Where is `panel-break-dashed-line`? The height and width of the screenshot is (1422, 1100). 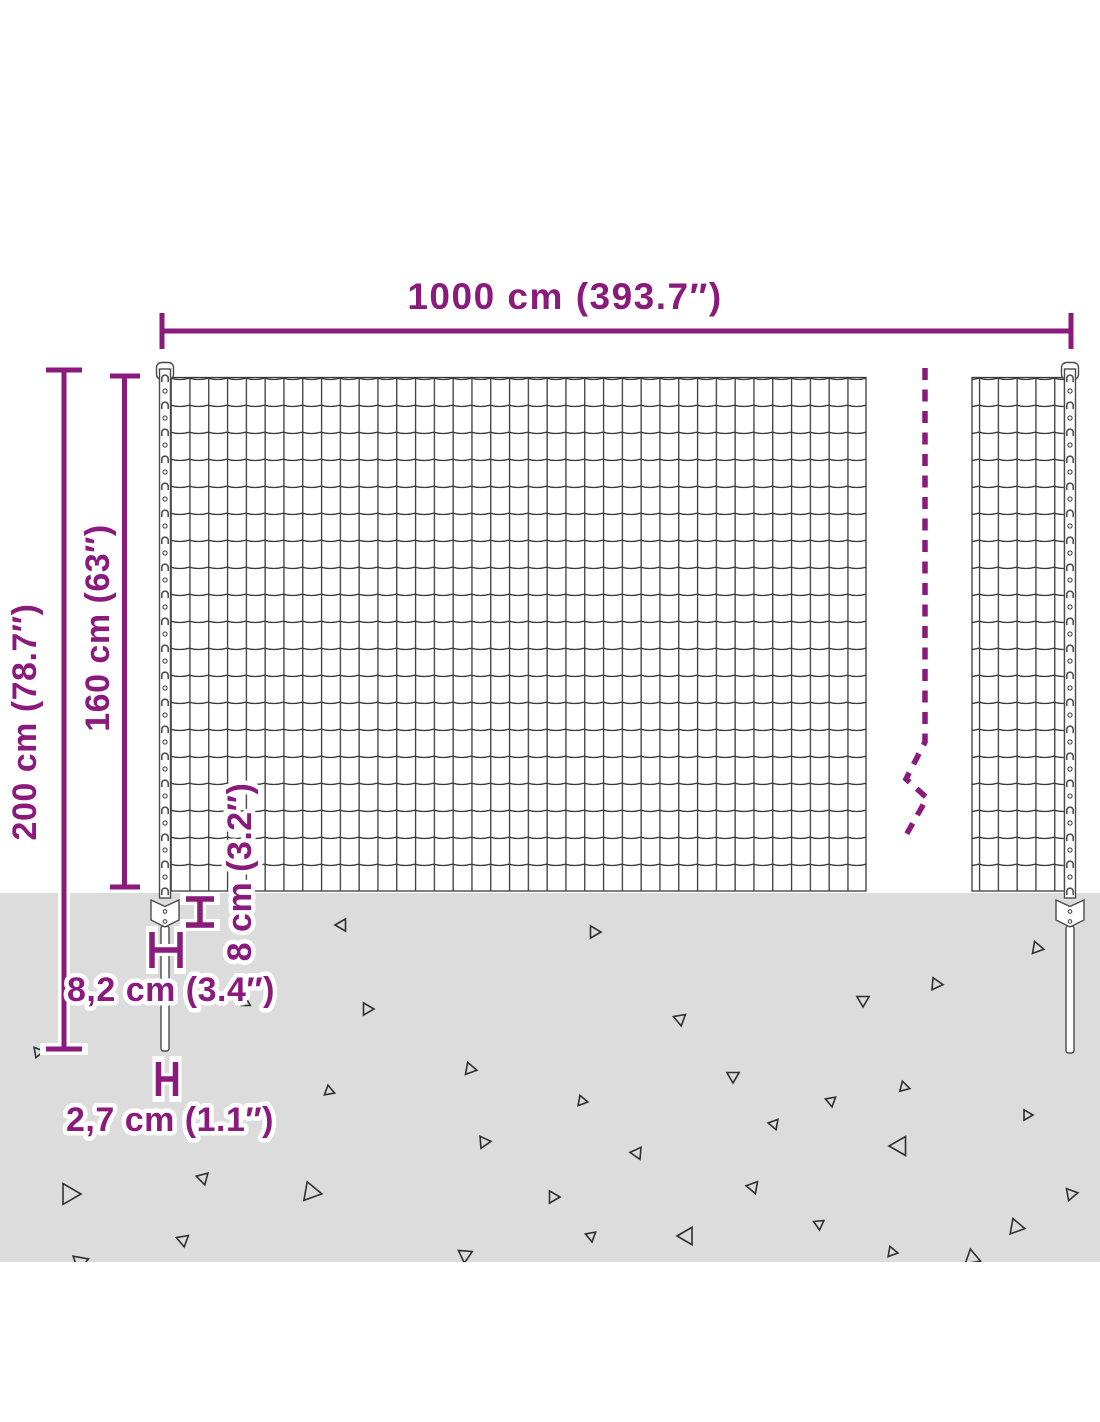 panel-break-dashed-line is located at coordinates (916, 603).